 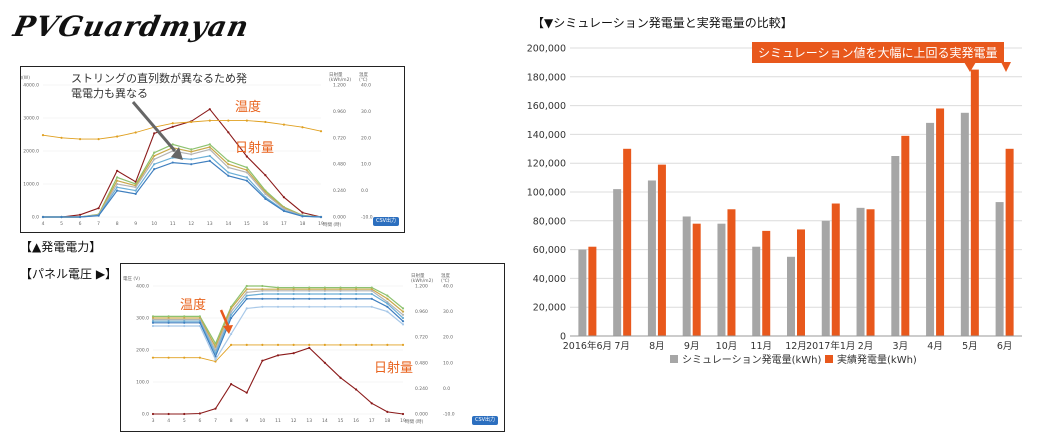 What do you see at coordinates (394, 368) in the screenshot?
I see `voltage-irr-label: 日射量` at bounding box center [394, 368].